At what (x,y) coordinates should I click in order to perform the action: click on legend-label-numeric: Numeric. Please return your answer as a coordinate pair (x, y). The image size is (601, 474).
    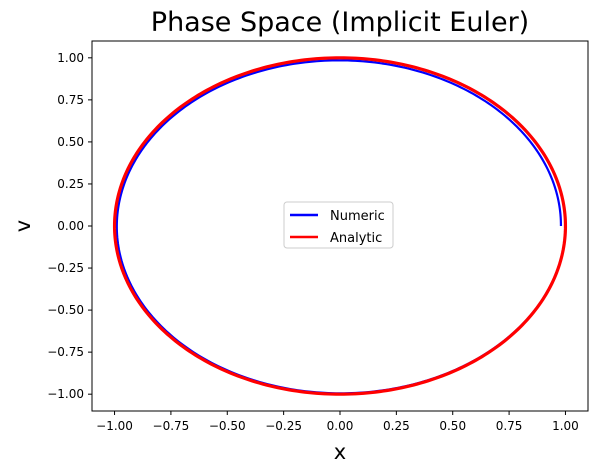
    Looking at the image, I should click on (357, 216).